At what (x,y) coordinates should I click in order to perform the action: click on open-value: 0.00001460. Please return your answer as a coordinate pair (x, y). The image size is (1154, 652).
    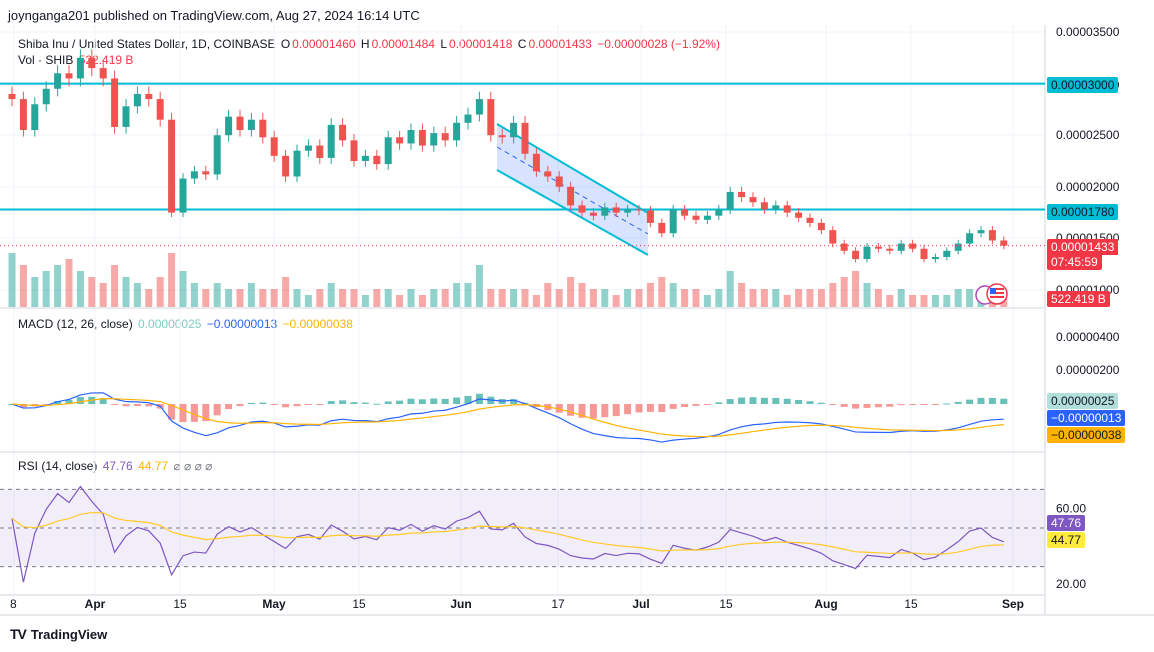
    Looking at the image, I should click on (324, 44).